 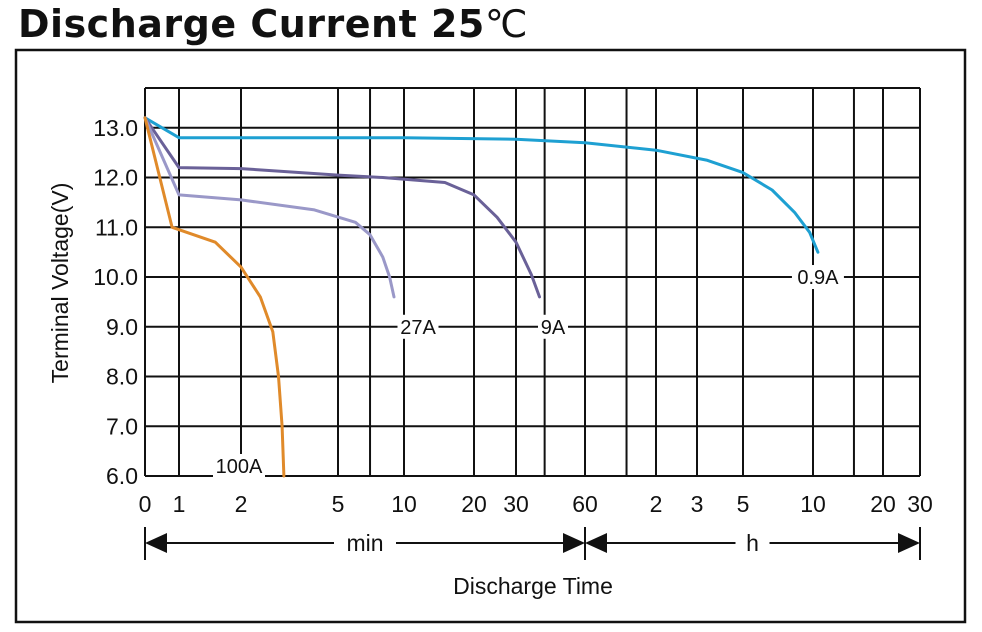 I want to click on series-line-9A, so click(x=342, y=207).